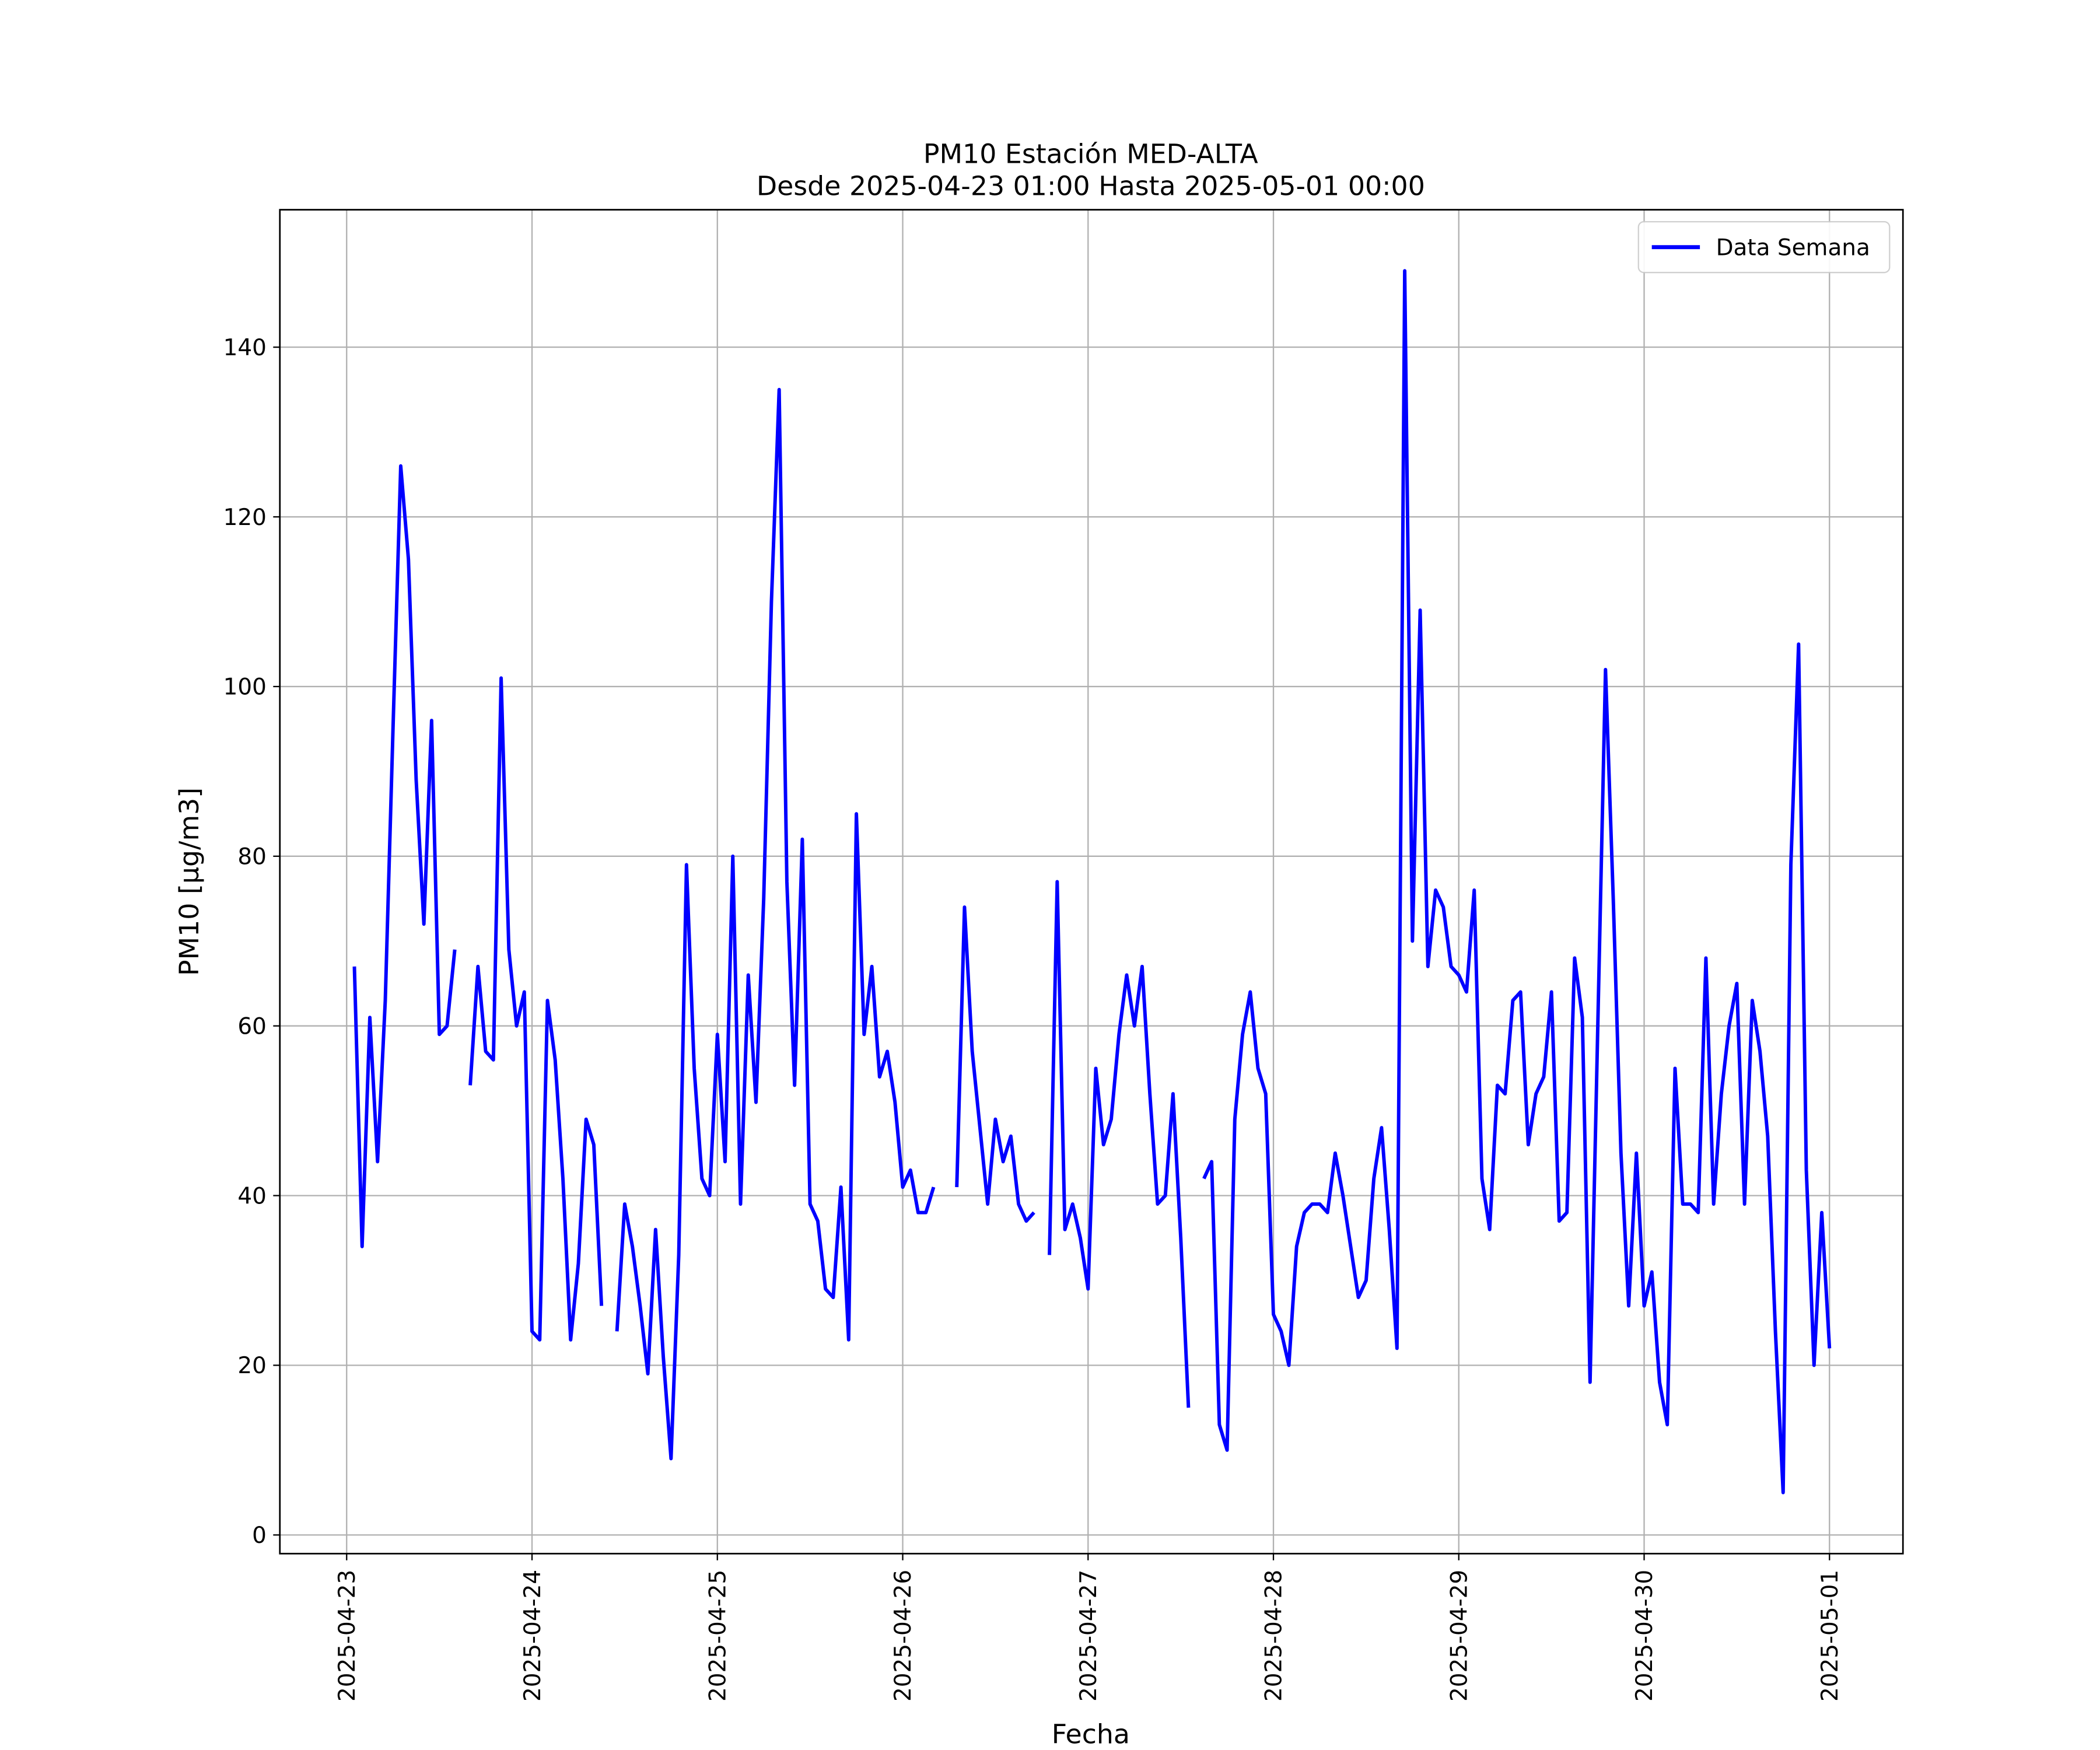  Describe the element at coordinates (252, 1366) in the screenshot. I see `y-tick-label: 20` at that location.